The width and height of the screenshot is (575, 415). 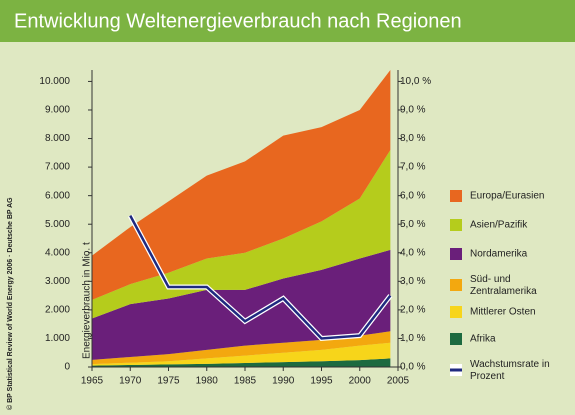 What do you see at coordinates (57, 252) in the screenshot?
I see `y-tick-label: 4.000` at bounding box center [57, 252].